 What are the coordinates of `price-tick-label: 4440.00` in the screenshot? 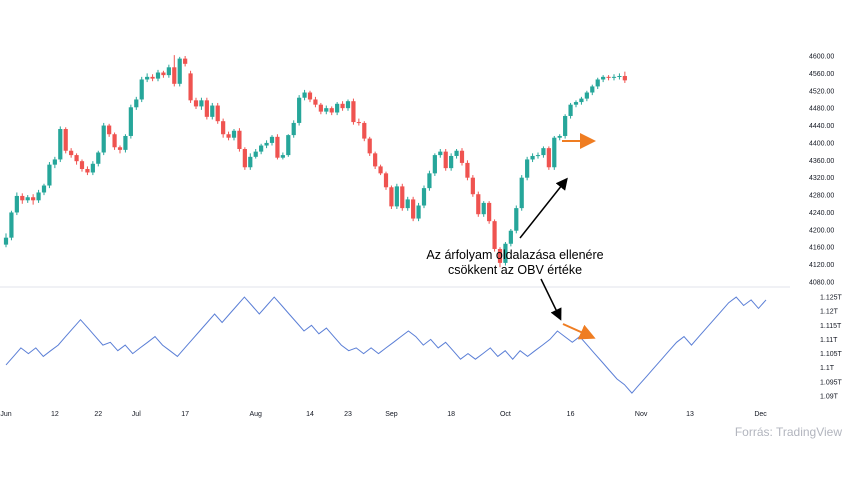 It's located at (821, 126).